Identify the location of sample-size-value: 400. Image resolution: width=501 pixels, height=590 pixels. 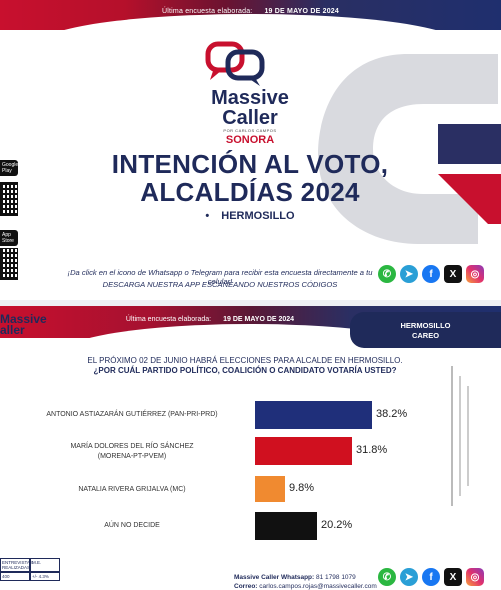
(15, 576).